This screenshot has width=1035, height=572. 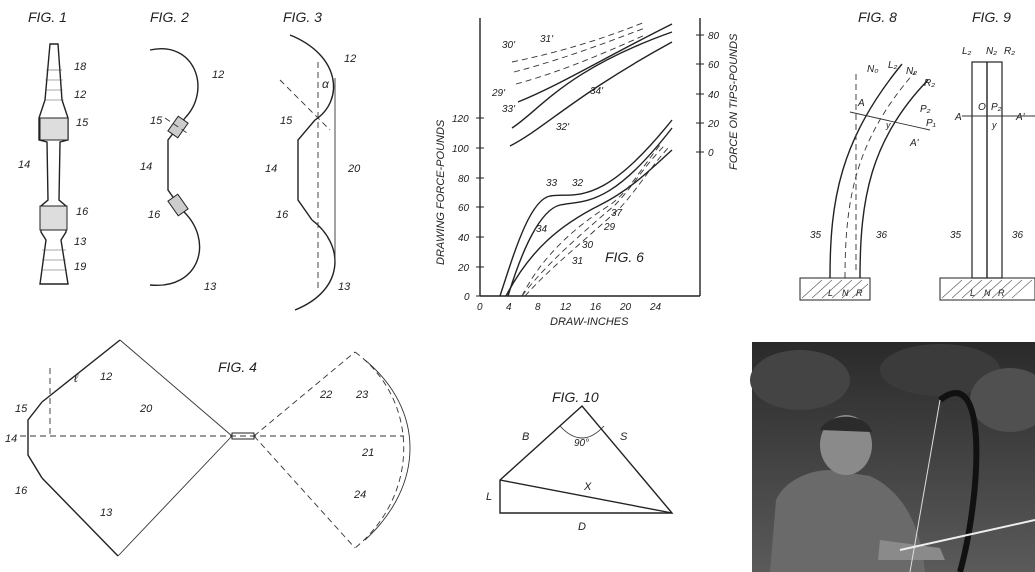 What do you see at coordinates (734, 101) in the screenshot?
I see `fig6-right-axis-label: FORCE ON TIPS-POUNDS` at bounding box center [734, 101].